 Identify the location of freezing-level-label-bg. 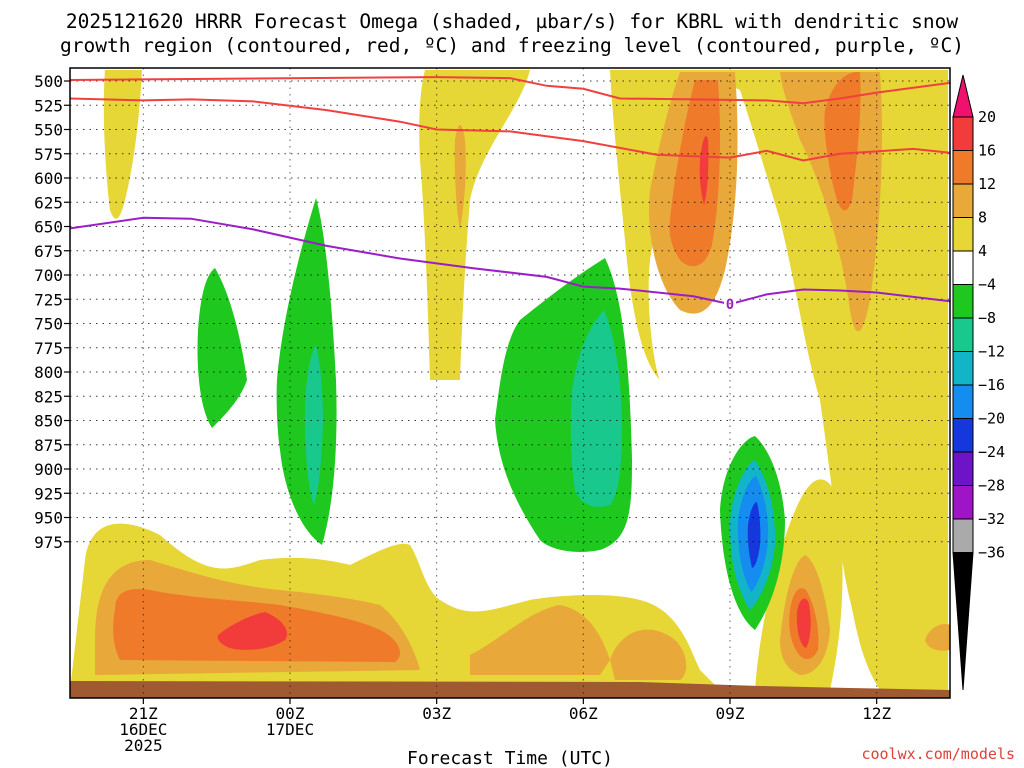
(730, 303).